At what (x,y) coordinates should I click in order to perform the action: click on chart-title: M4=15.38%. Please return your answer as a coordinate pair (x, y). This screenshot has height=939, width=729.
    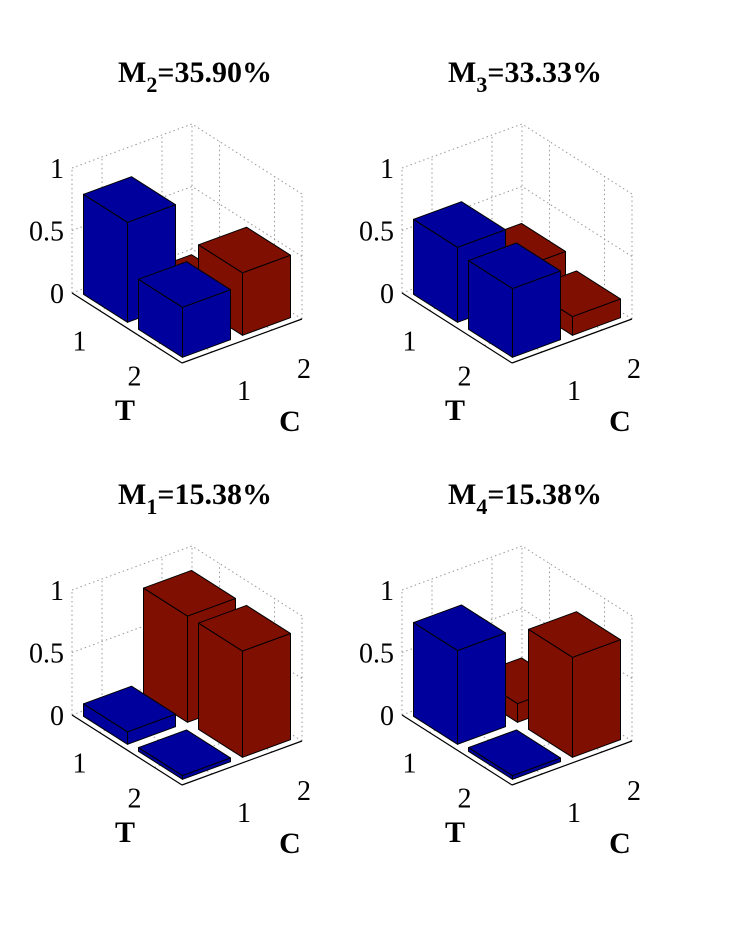
    Looking at the image, I should click on (525, 498).